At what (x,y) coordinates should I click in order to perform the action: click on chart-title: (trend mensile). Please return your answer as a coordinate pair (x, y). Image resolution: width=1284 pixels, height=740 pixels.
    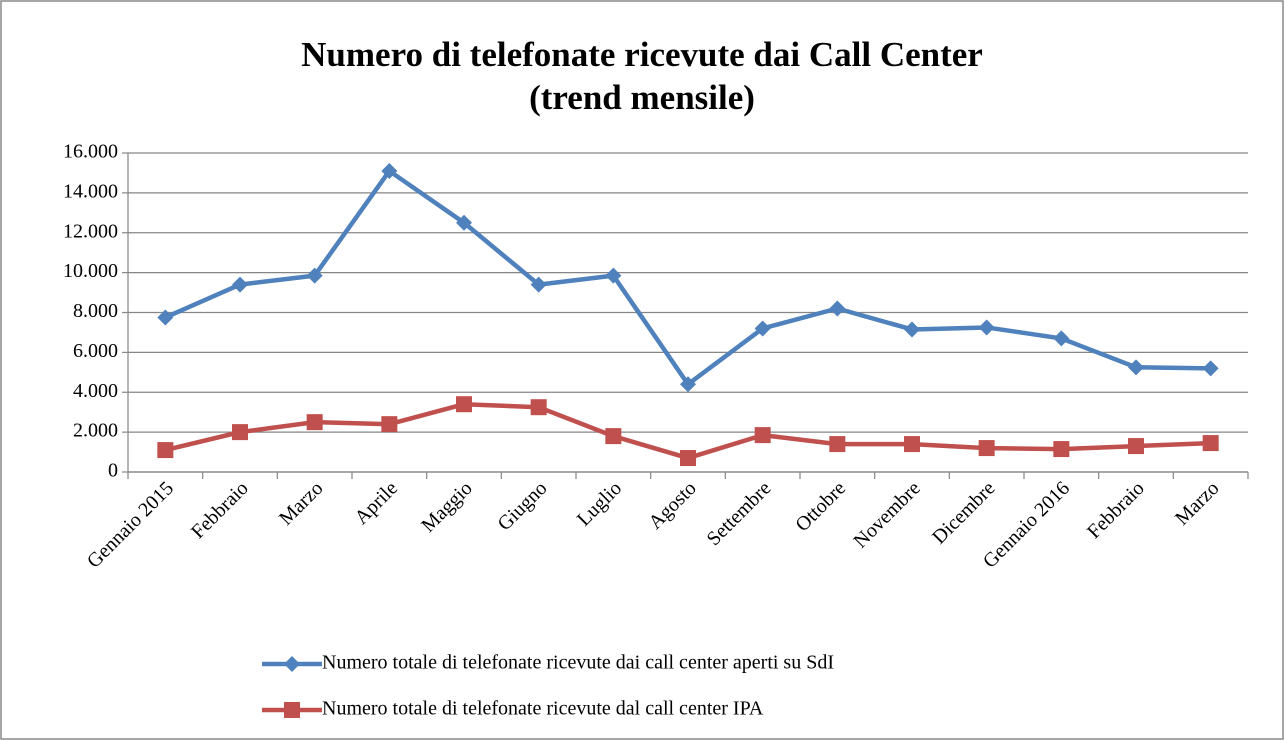
    Looking at the image, I should click on (642, 97).